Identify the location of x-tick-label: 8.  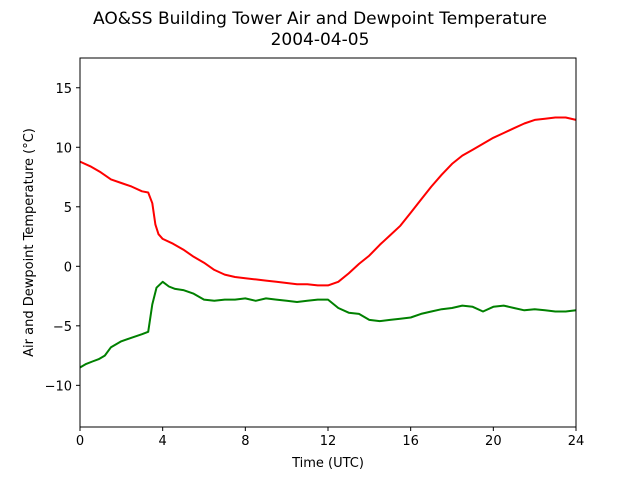
(245, 441).